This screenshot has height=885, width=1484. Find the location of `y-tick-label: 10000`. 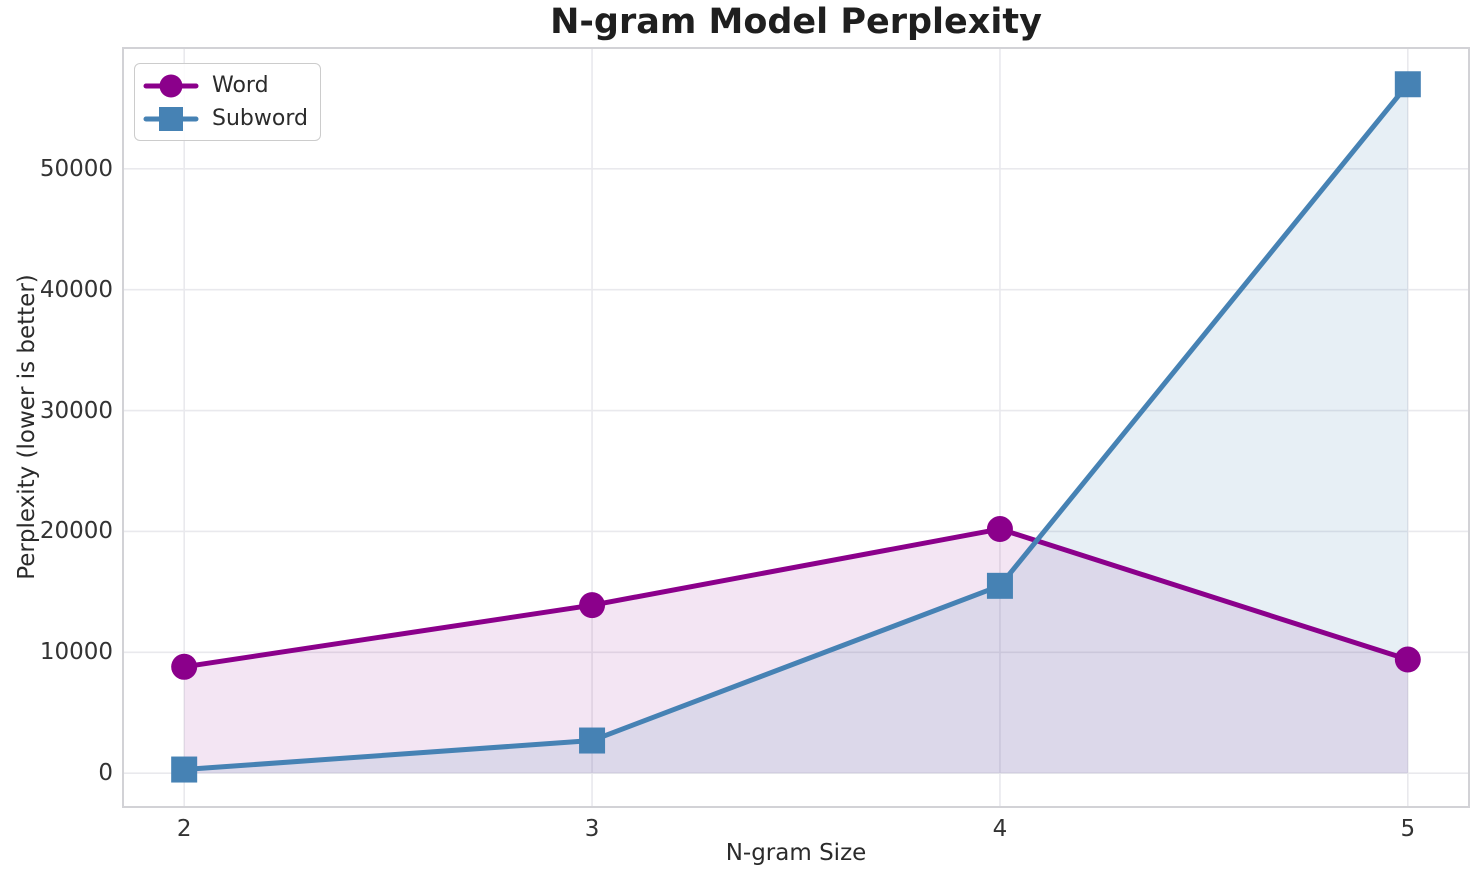

y-tick-label: 10000 is located at coordinates (76, 652).